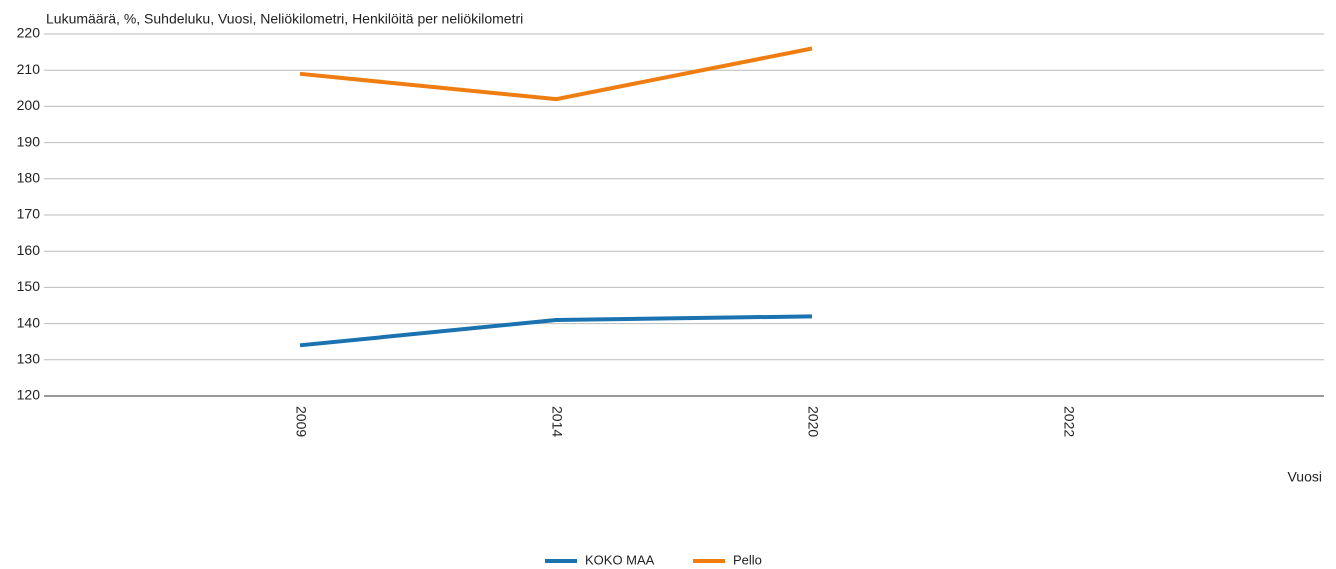 This screenshot has width=1336, height=569. I want to click on legend-label: Pello, so click(747, 559).